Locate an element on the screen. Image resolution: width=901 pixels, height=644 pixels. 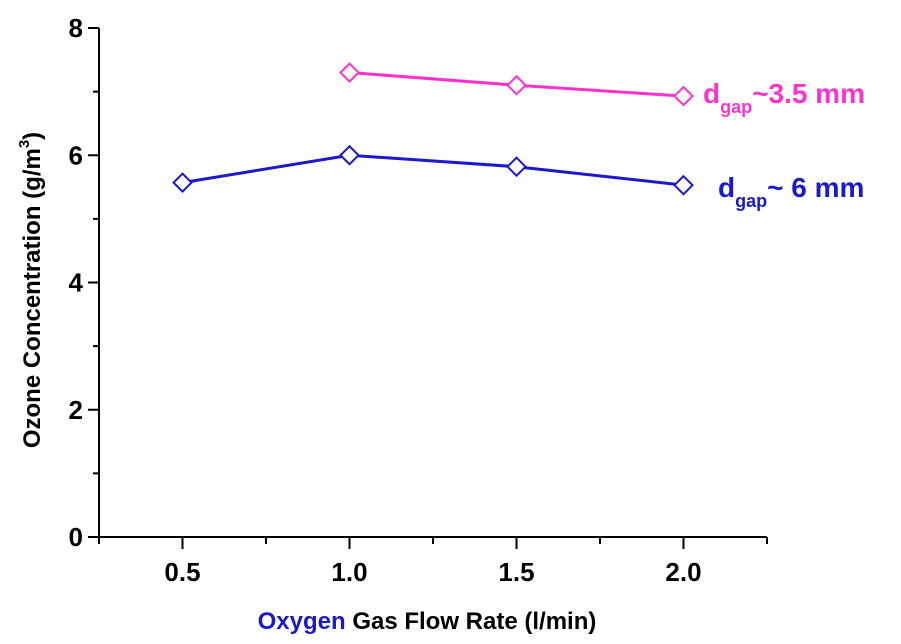
y-ticks: 0 2 4 6 8 is located at coordinates (84, 282).